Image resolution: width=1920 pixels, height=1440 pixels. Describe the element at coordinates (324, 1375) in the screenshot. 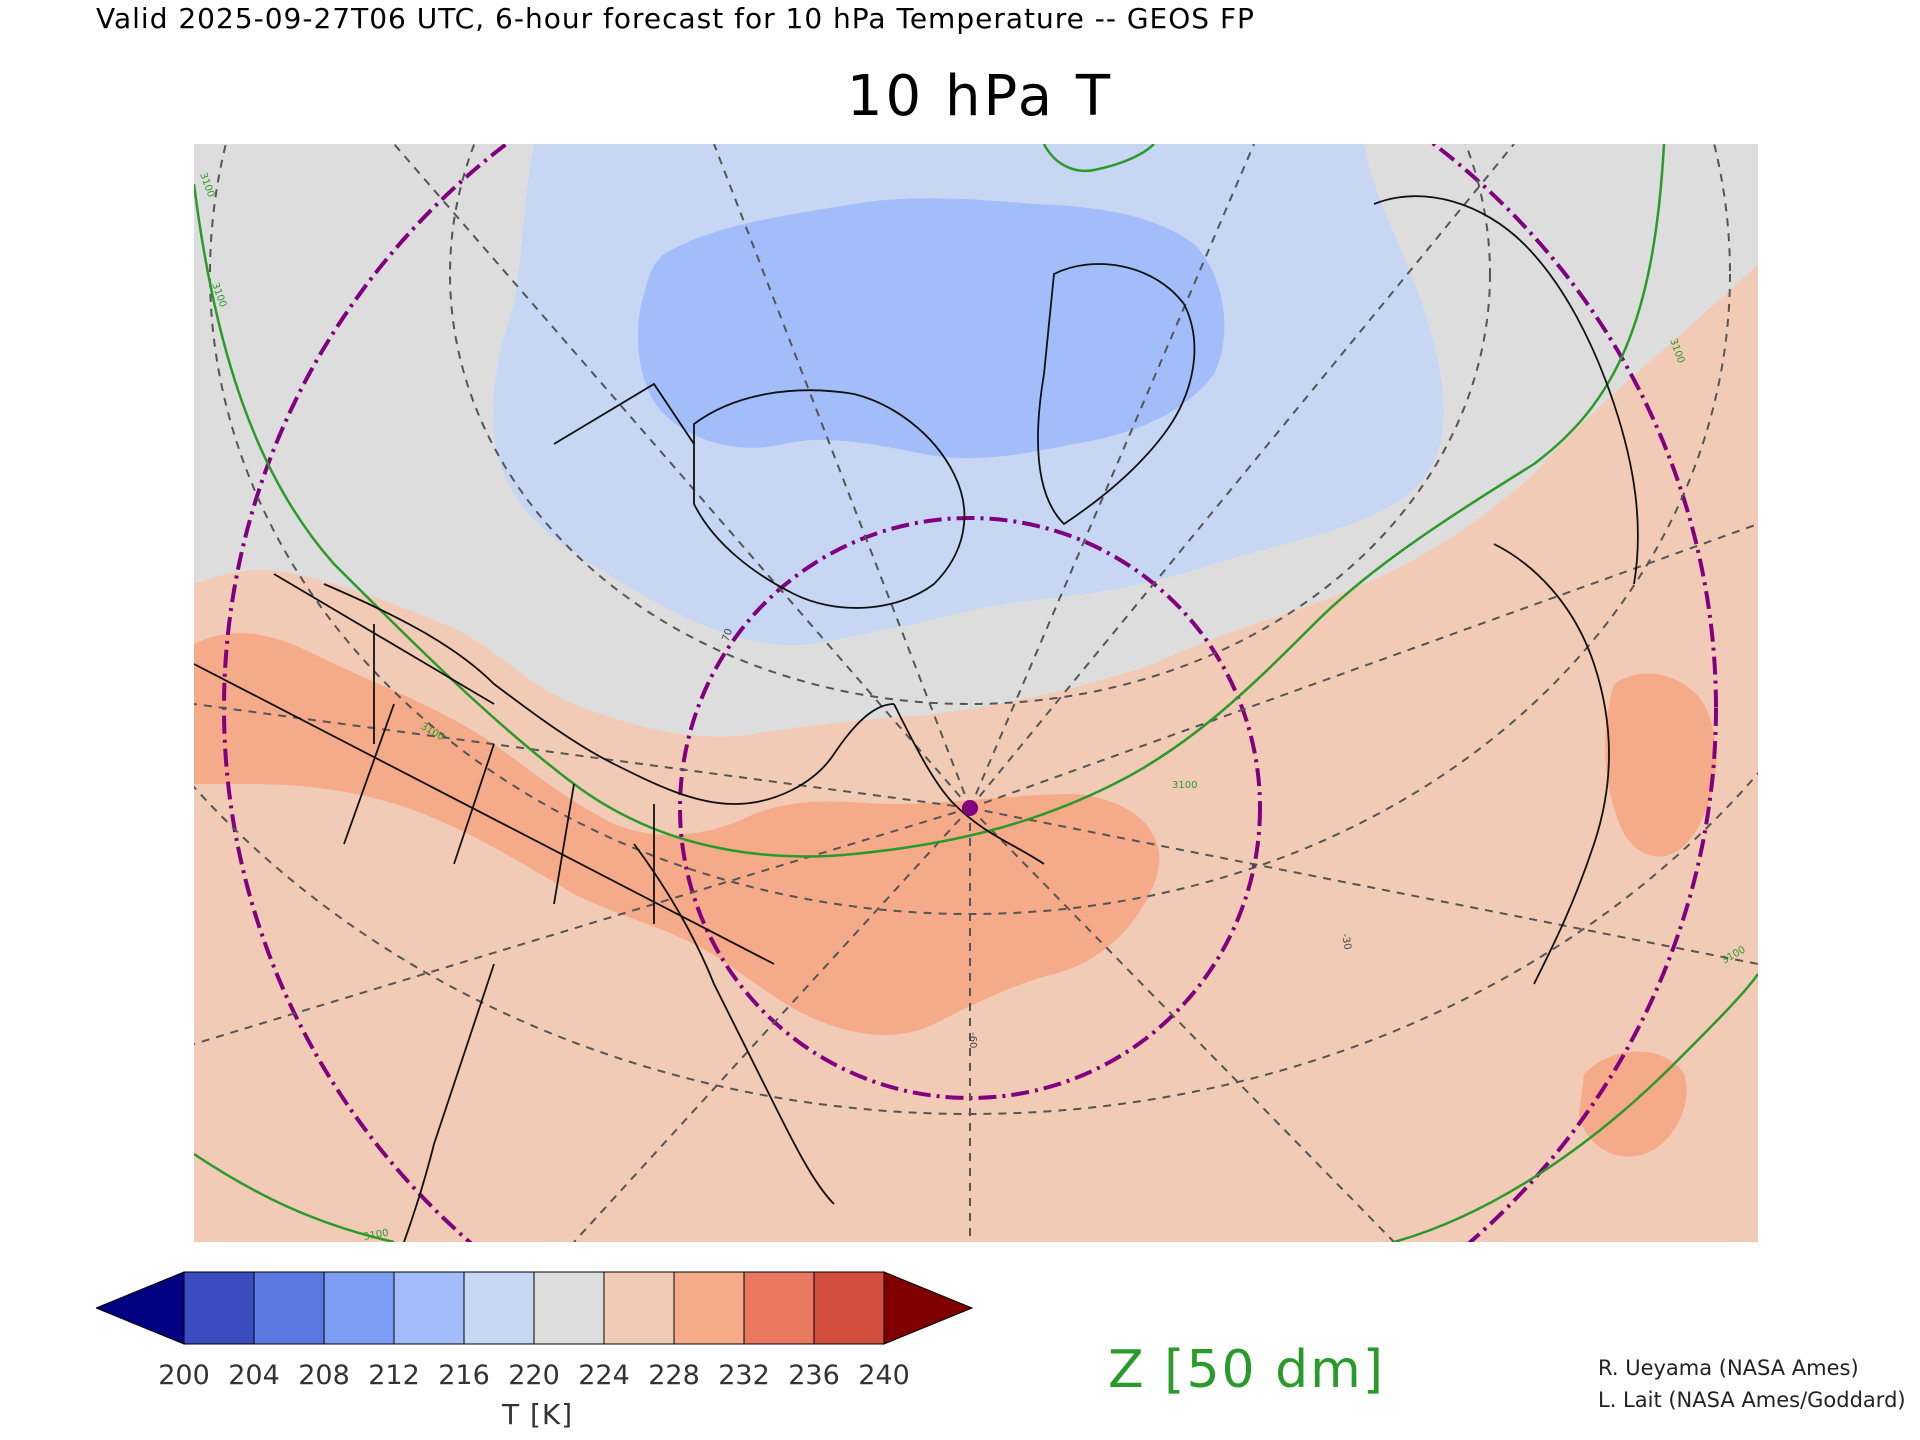

I see `colorbar-tick-label: 208` at that location.